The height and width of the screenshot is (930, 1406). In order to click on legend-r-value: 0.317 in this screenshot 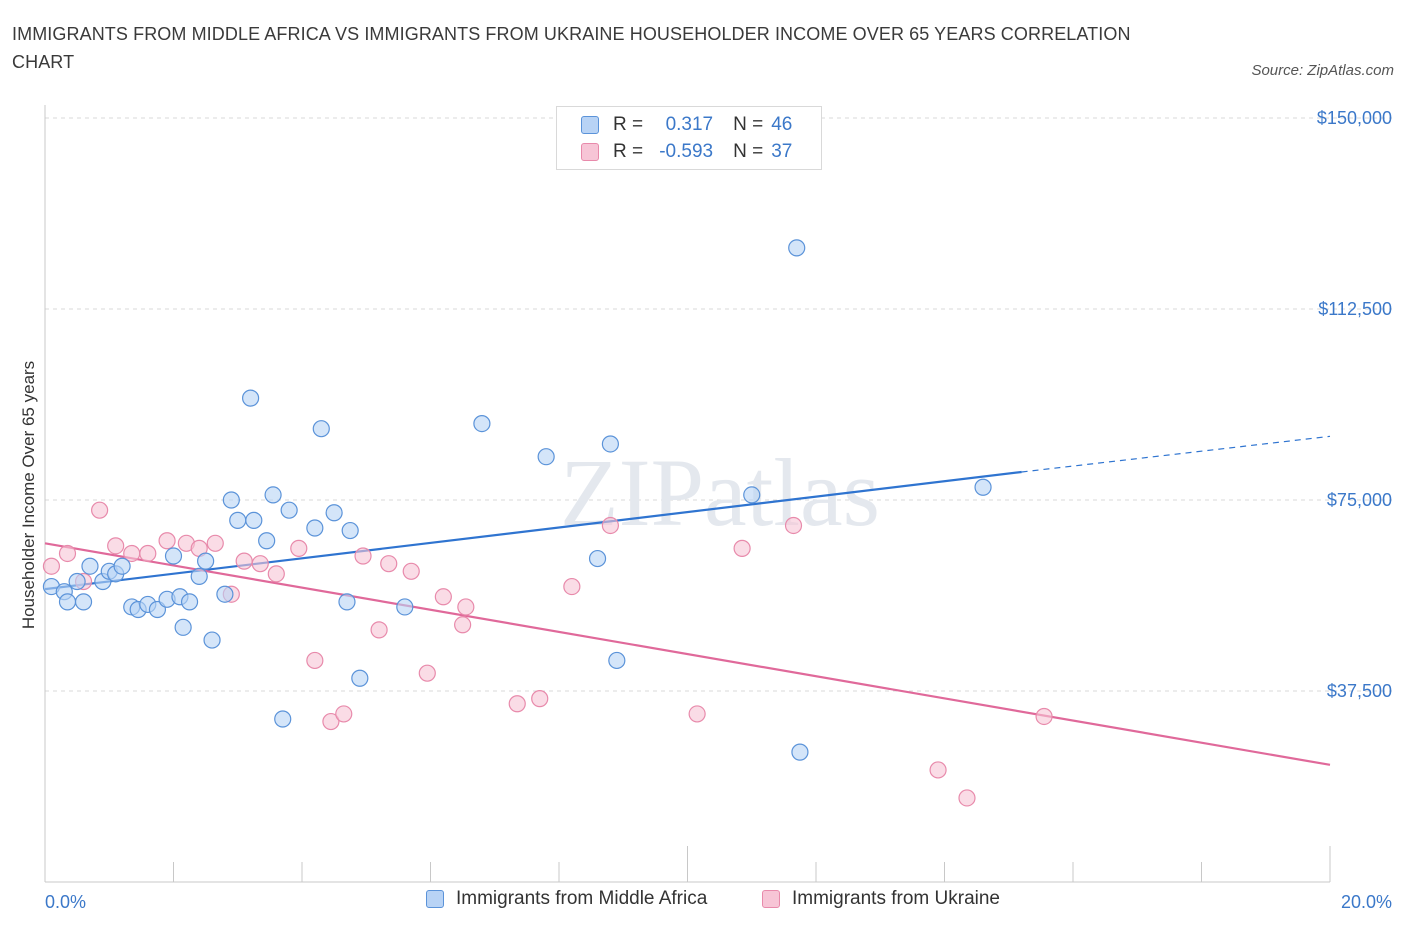, I will do `click(689, 124)`.